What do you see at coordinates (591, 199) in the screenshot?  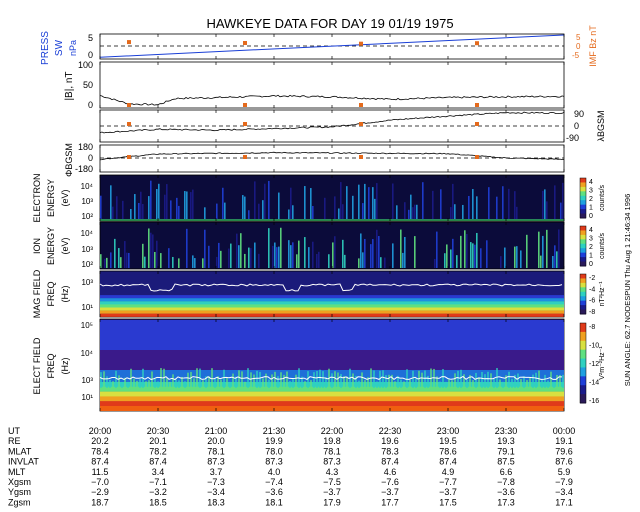 I see `electron-cbar-tick: 2` at bounding box center [591, 199].